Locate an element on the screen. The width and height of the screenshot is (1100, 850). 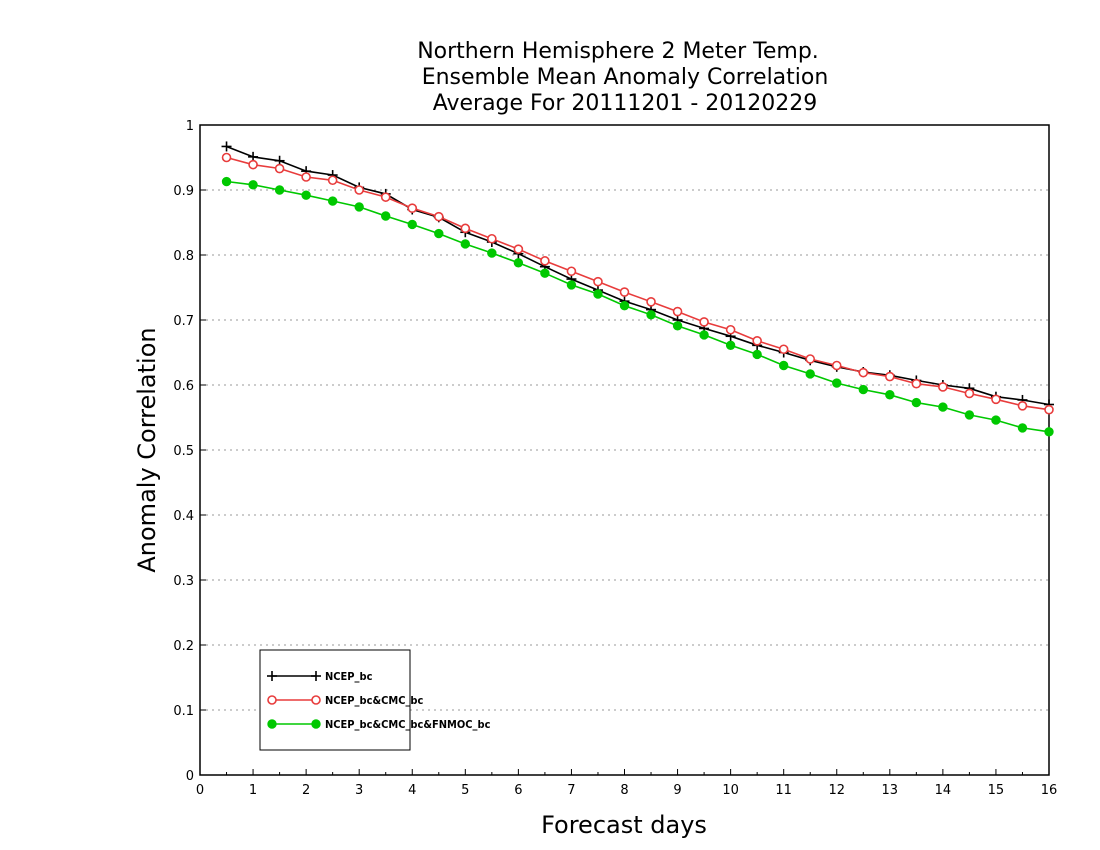
y-tick-label: 0.9 is located at coordinates (183, 191).